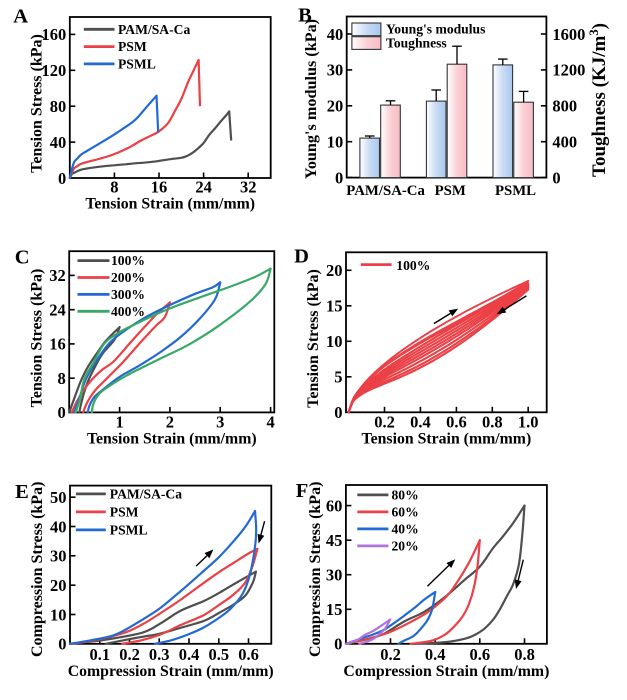  What do you see at coordinates (58, 497) in the screenshot?
I see `svg-text: 50` at bounding box center [58, 497].